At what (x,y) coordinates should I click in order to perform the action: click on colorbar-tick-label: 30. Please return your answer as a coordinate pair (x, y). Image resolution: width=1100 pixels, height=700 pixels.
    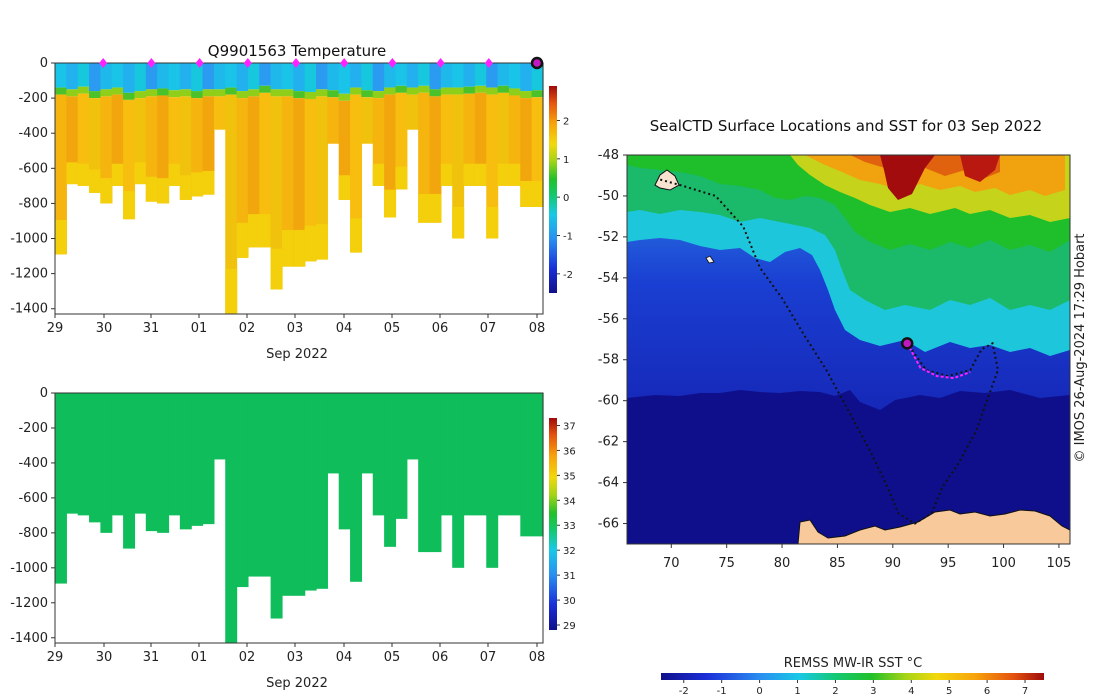
    Looking at the image, I should click on (569, 601).